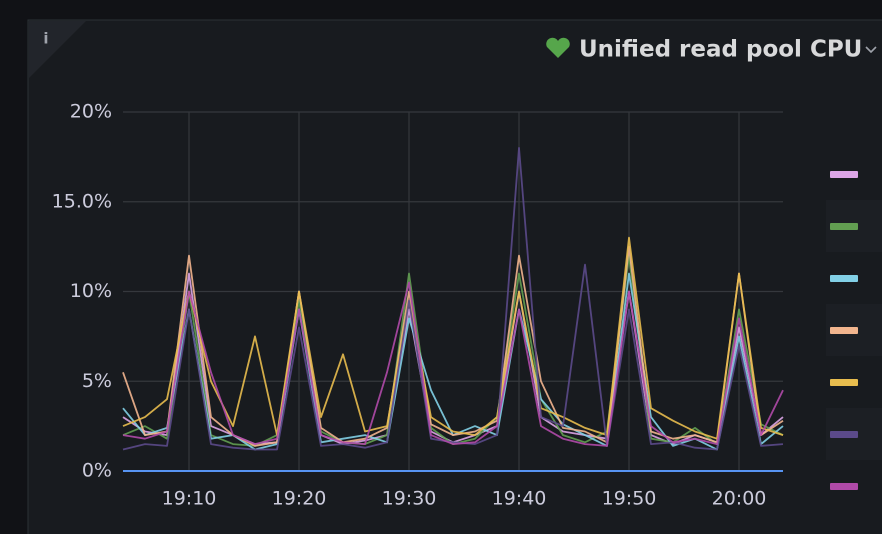 This screenshot has width=882, height=534. I want to click on health-icon, so click(558, 47).